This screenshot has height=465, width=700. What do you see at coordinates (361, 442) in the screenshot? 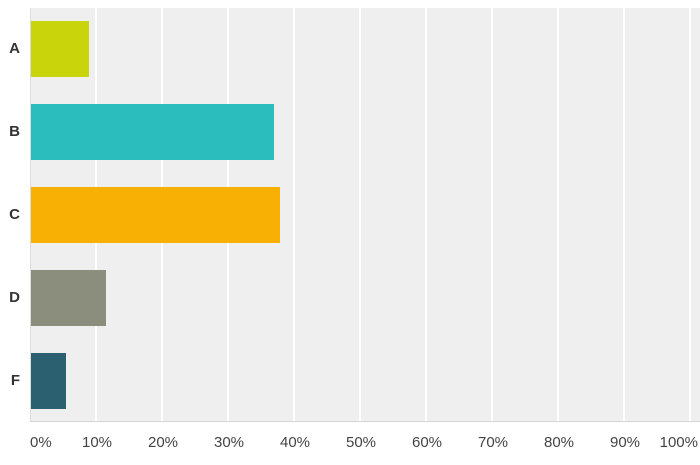
I see `x-tick-label-50%: 50%` at bounding box center [361, 442].